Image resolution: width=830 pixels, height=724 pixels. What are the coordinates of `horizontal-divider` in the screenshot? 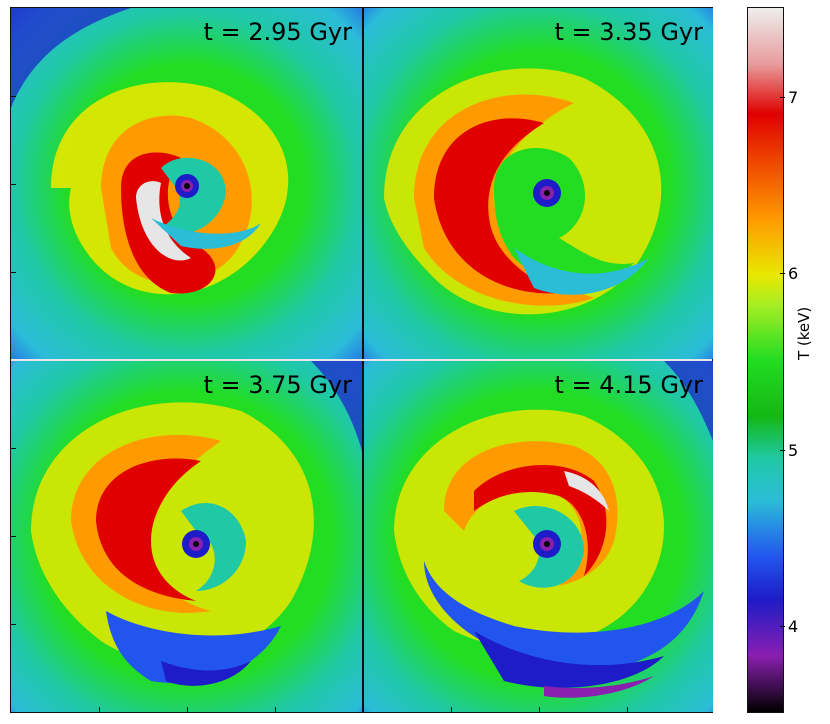 It's located at (361, 360).